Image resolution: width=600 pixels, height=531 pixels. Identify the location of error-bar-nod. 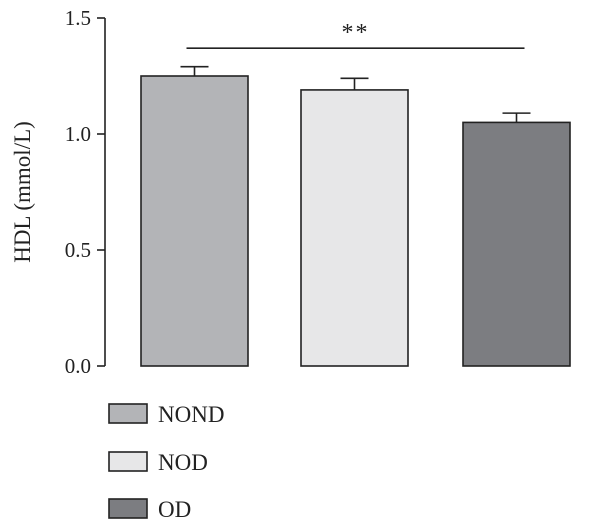
(354, 83).